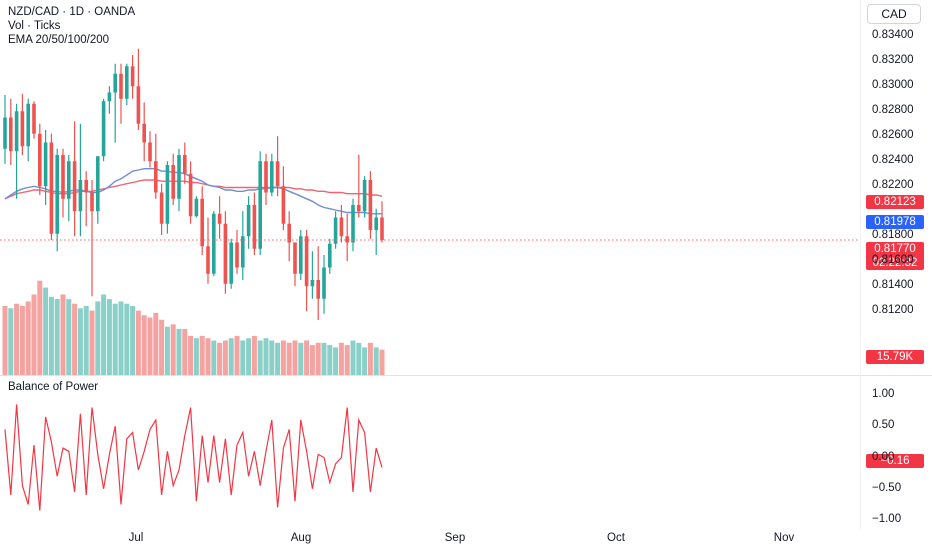  What do you see at coordinates (893, 135) in the screenshot?
I see `price-tick-label: 0.82600` at bounding box center [893, 135].